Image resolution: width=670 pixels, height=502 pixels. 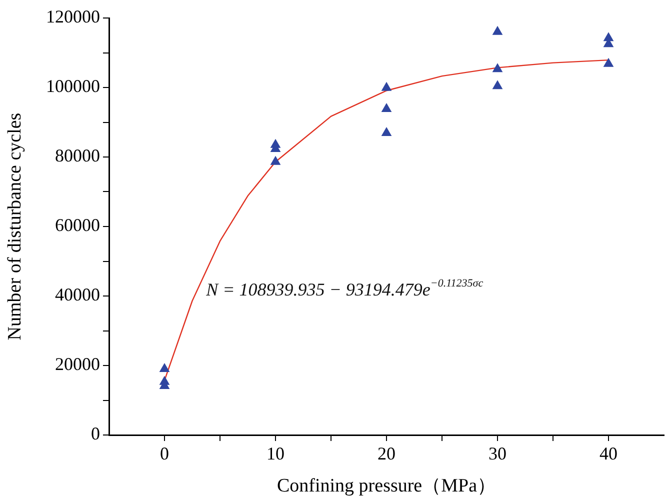 What do you see at coordinates (77, 364) in the screenshot?
I see `y-tick-label: 20000` at bounding box center [77, 364].